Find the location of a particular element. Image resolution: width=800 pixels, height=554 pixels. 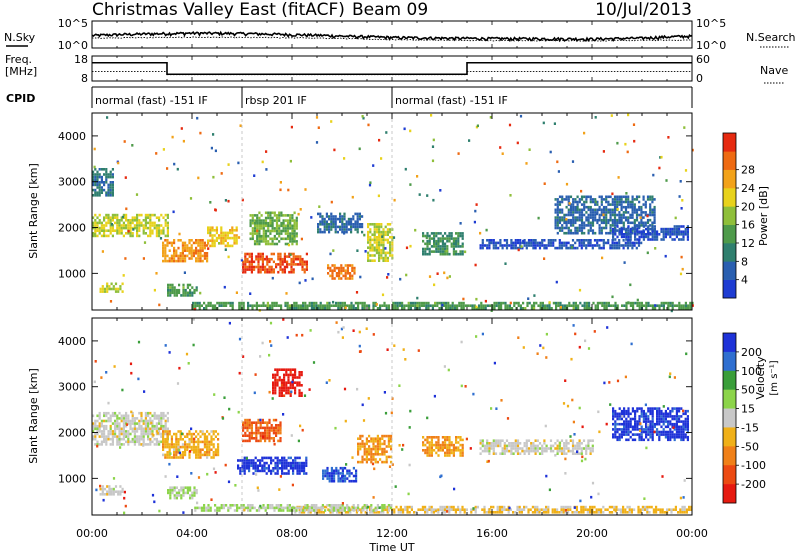

colorbar-tick-label: 28 is located at coordinates (748, 170).